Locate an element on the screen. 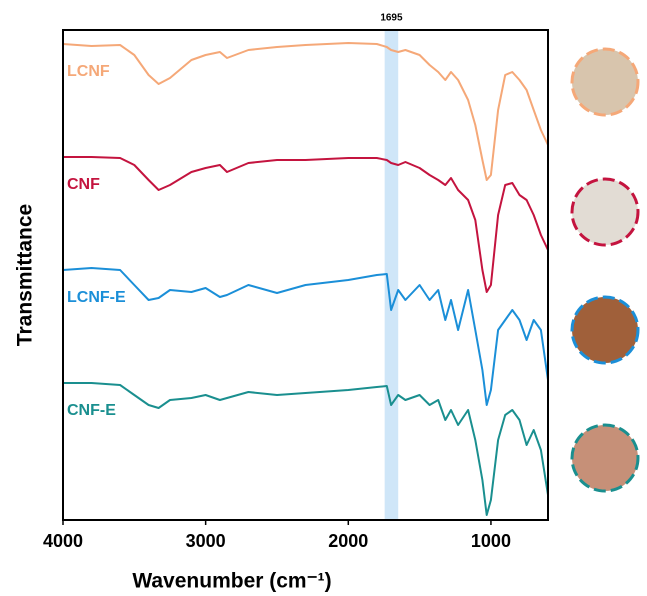 The height and width of the screenshot is (596, 647). x-tick-label: 2000 is located at coordinates (348, 541).